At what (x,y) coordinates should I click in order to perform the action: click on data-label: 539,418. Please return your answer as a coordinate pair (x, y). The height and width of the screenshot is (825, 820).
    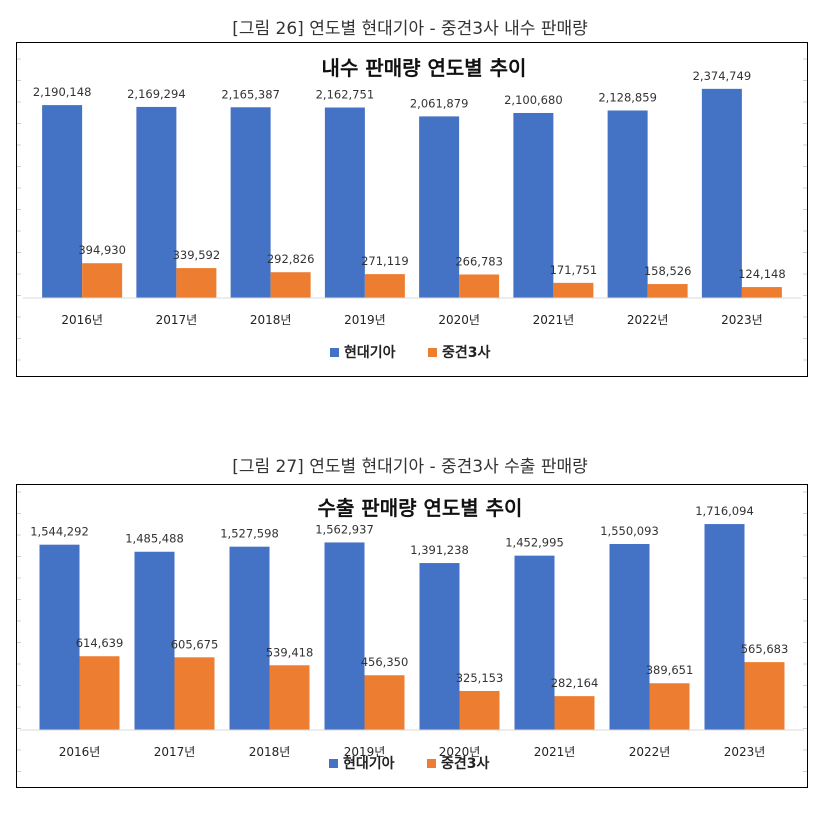
    Looking at the image, I should click on (290, 652).